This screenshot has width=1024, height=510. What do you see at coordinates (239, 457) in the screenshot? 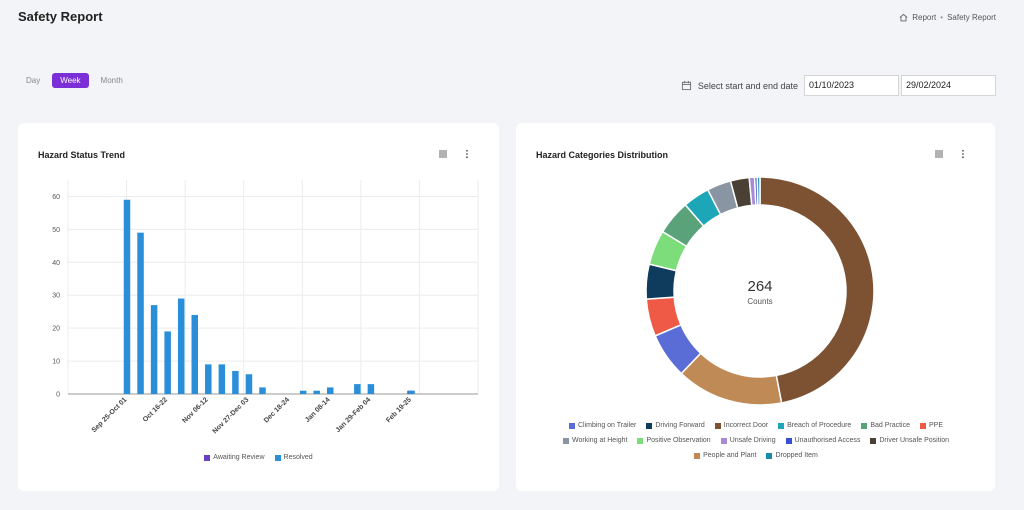
I see `legend-label: Awaiting Review` at bounding box center [239, 457].